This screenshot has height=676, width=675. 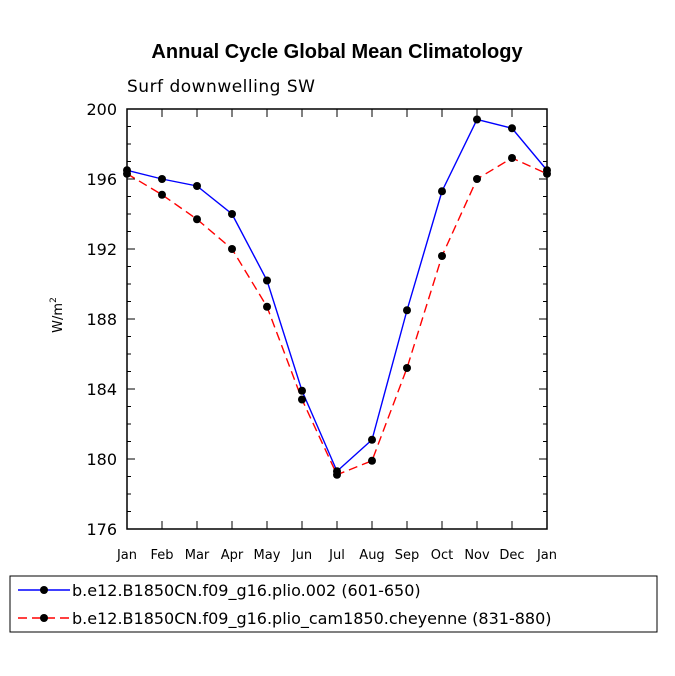 What do you see at coordinates (337, 52) in the screenshot?
I see `chart-title: Annual Cycle Global Mean Climatology` at bounding box center [337, 52].